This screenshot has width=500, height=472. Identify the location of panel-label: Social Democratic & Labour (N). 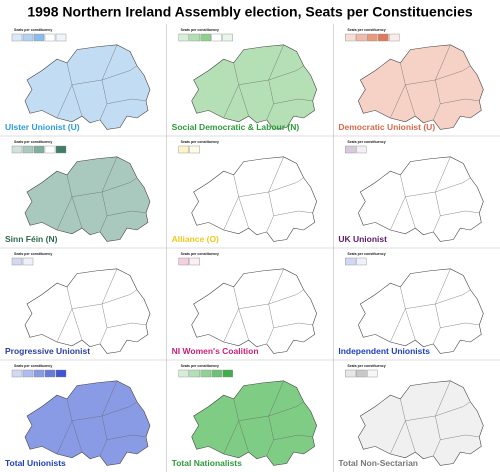
(236, 127).